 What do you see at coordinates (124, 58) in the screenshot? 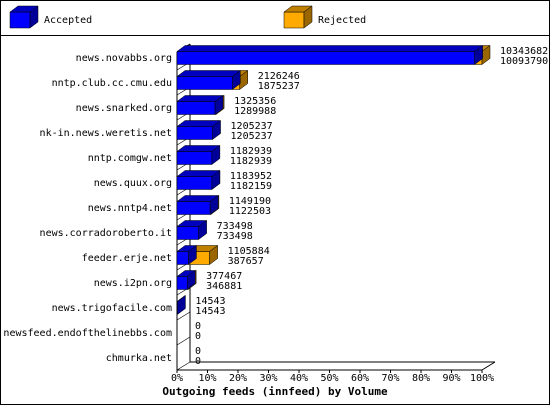
I see `y-tick-label: news.novabbs.org` at bounding box center [124, 58].